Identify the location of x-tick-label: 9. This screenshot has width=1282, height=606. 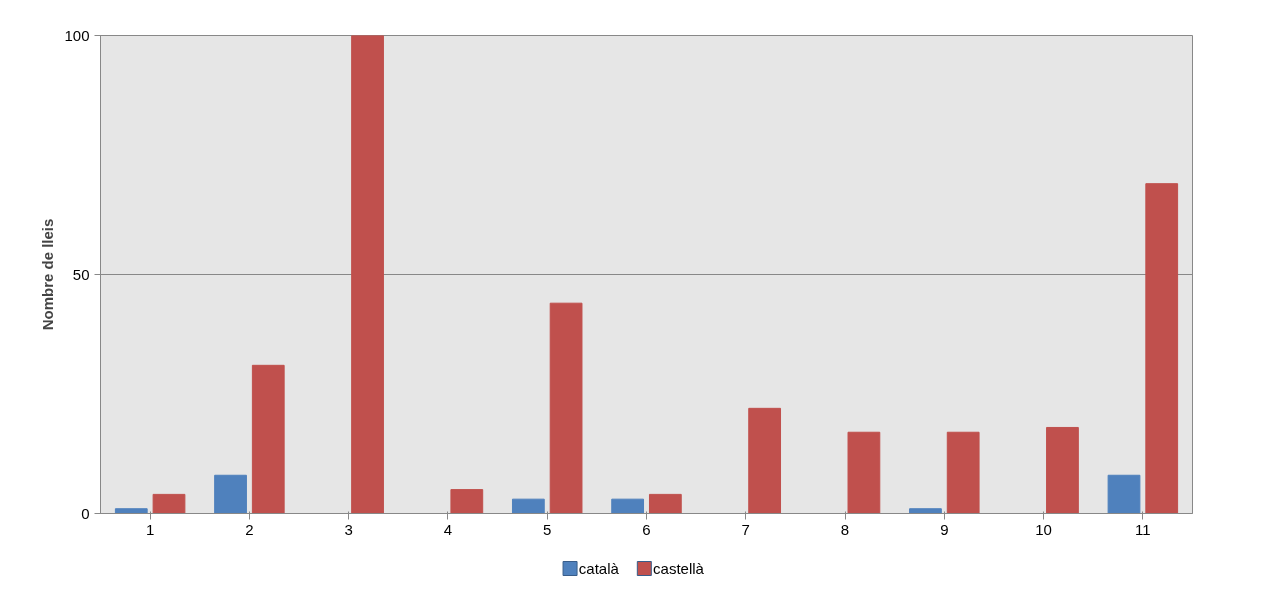
(944, 529).